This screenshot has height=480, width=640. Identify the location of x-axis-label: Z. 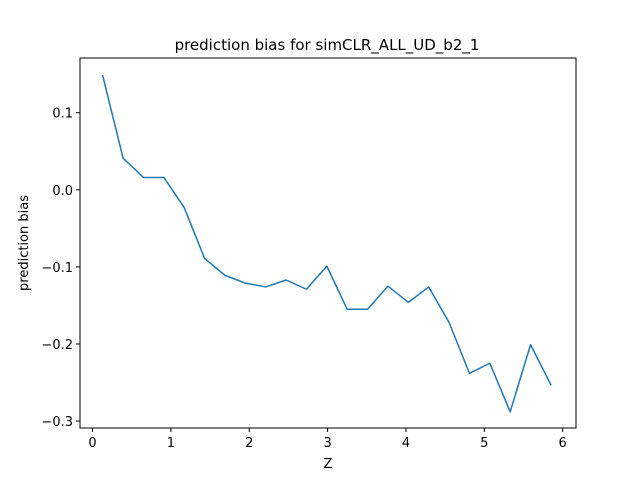
(328, 464).